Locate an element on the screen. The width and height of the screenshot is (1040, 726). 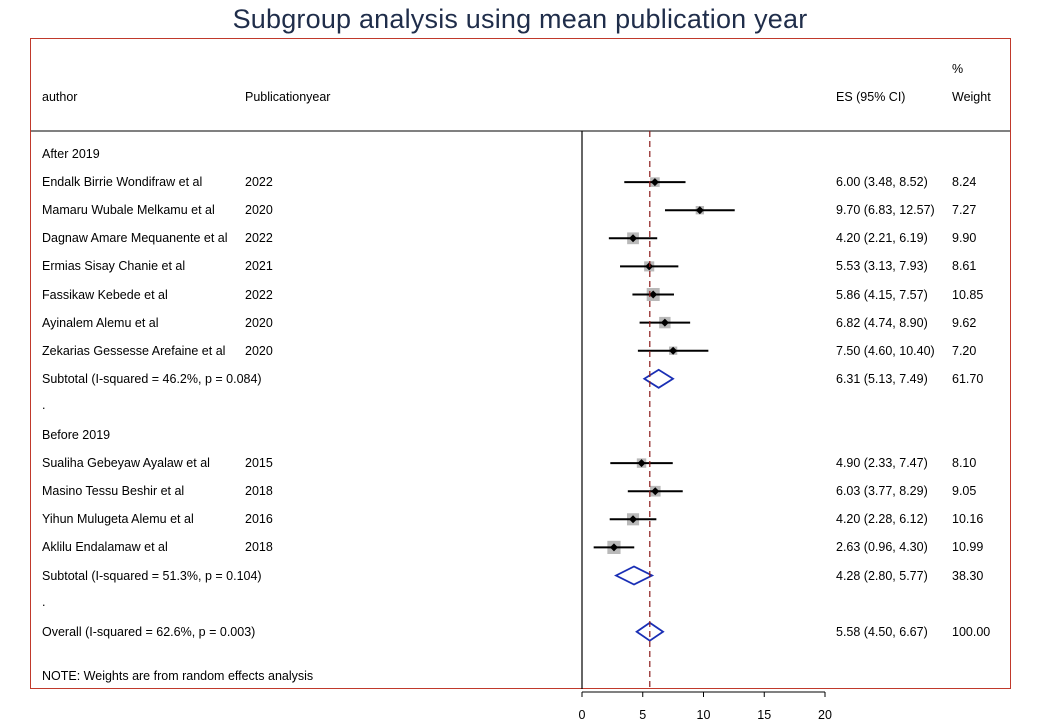
study-weight: 7.20 is located at coordinates (964, 350).